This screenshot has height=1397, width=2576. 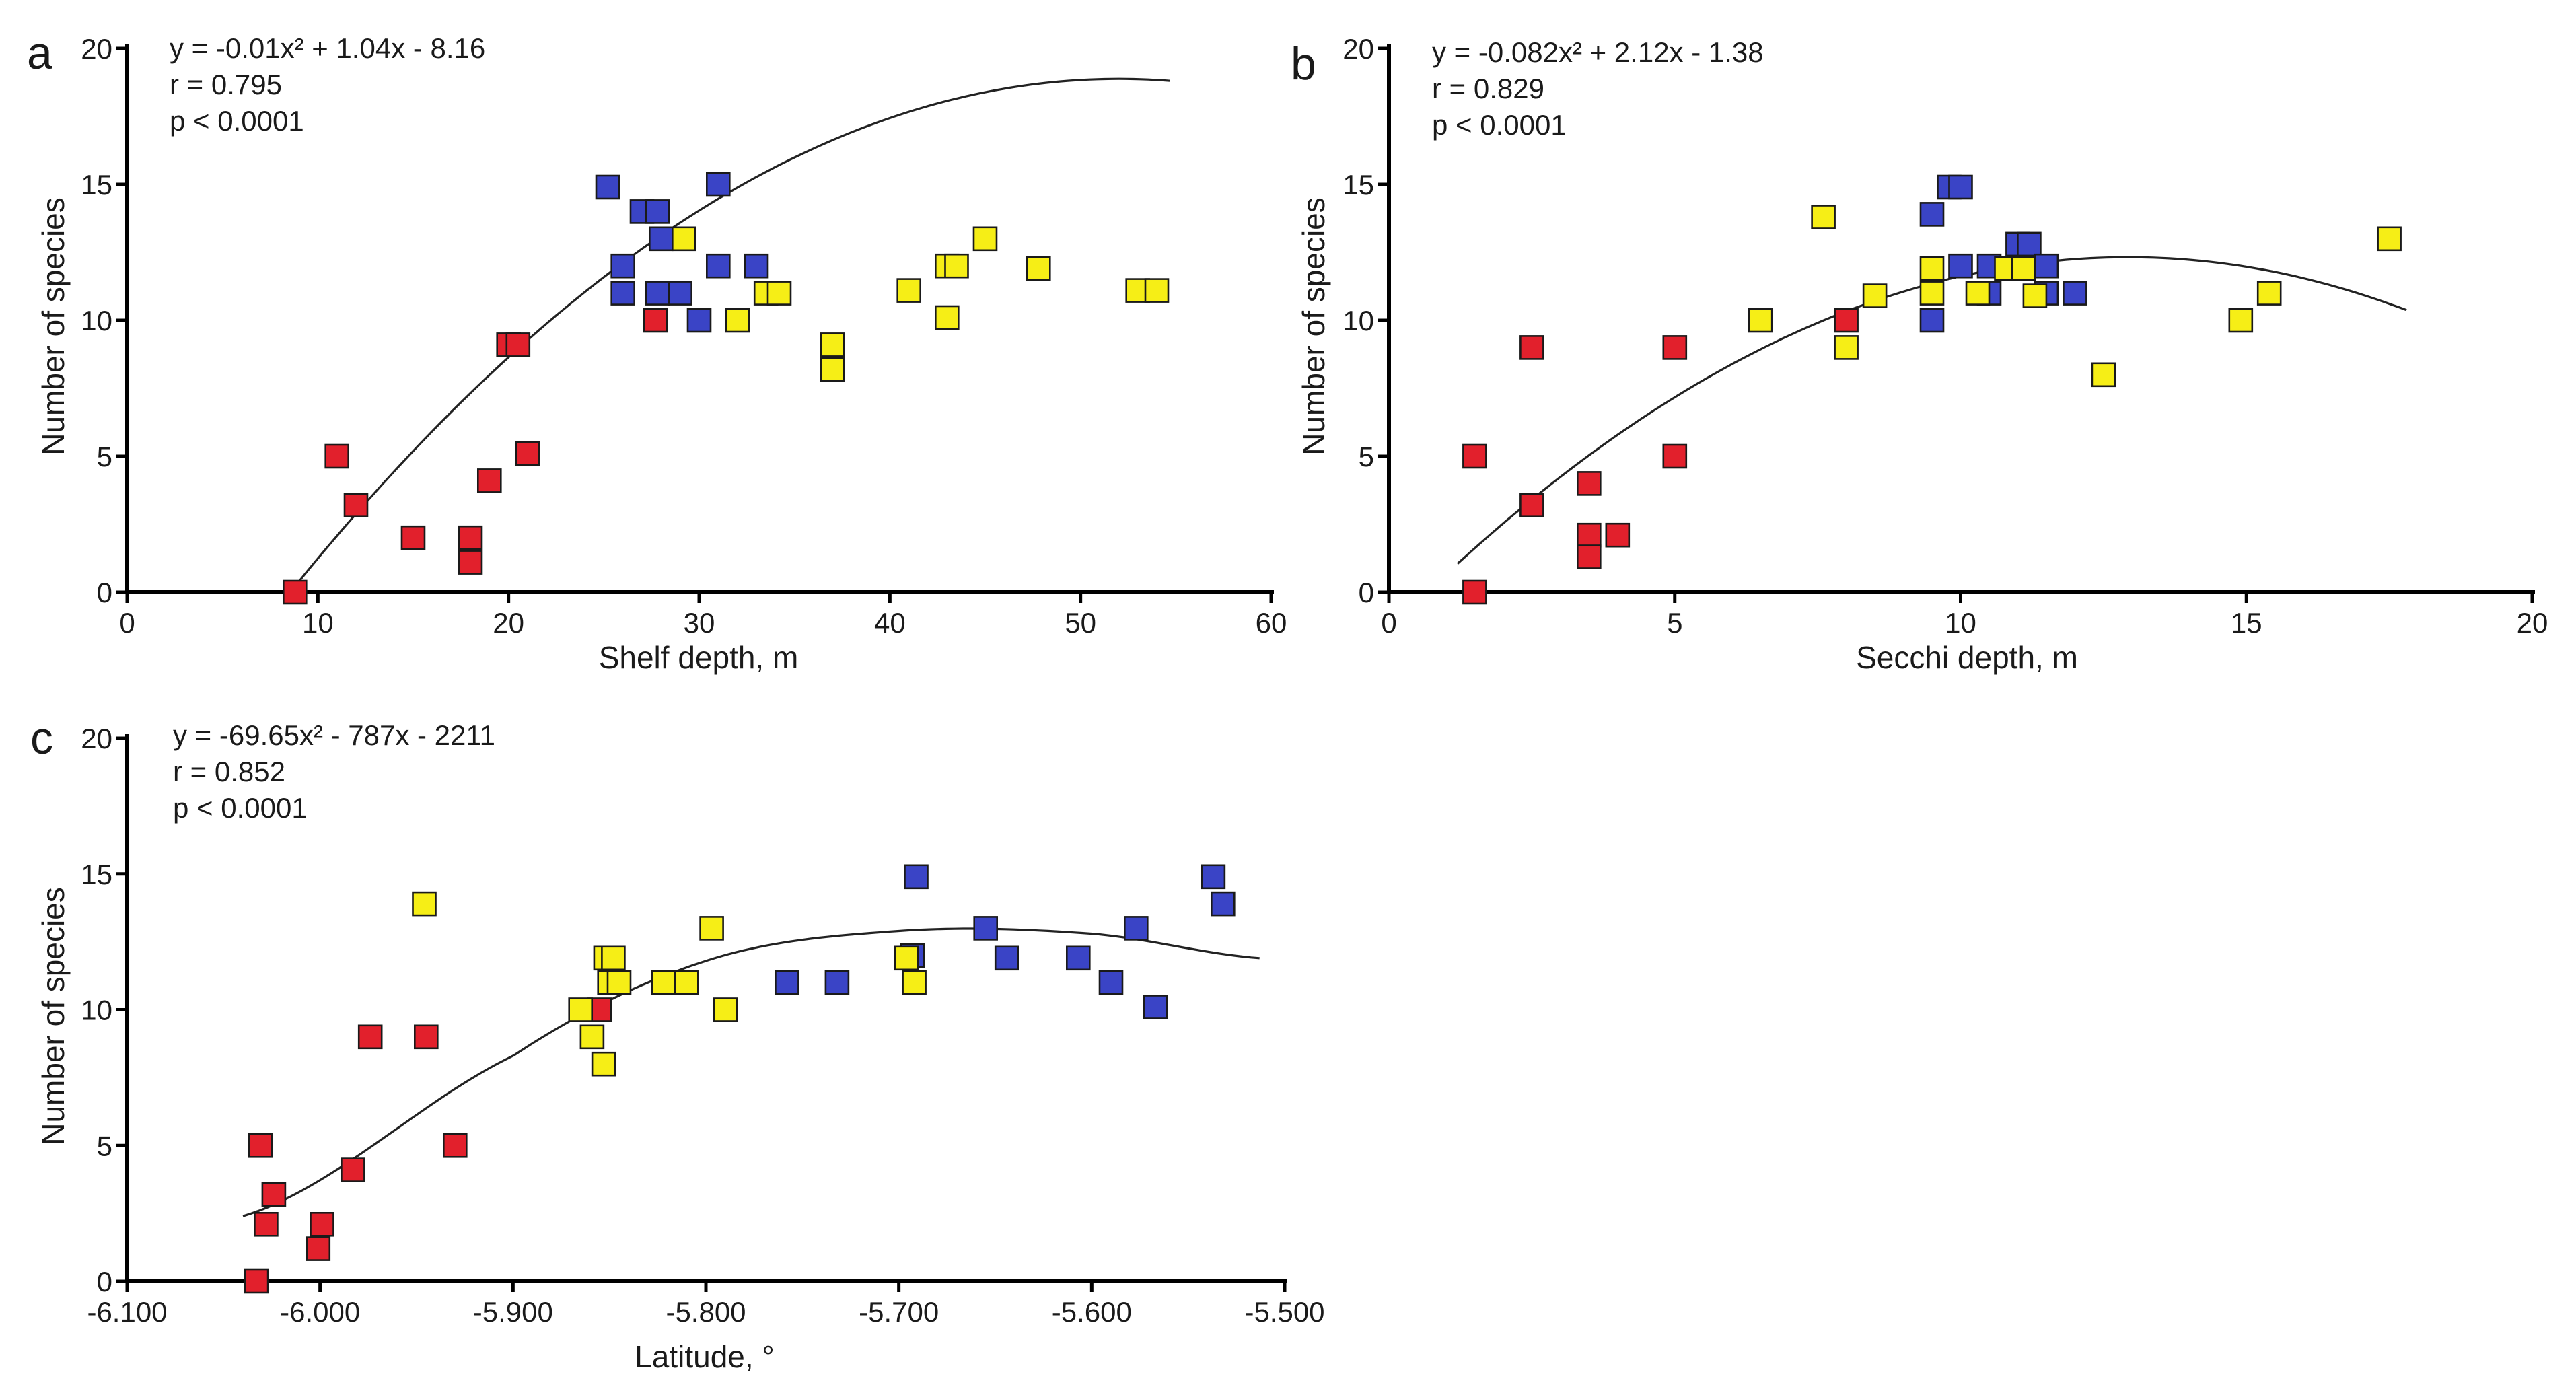 I want to click on x-tick-label: 40, so click(x=890, y=623).